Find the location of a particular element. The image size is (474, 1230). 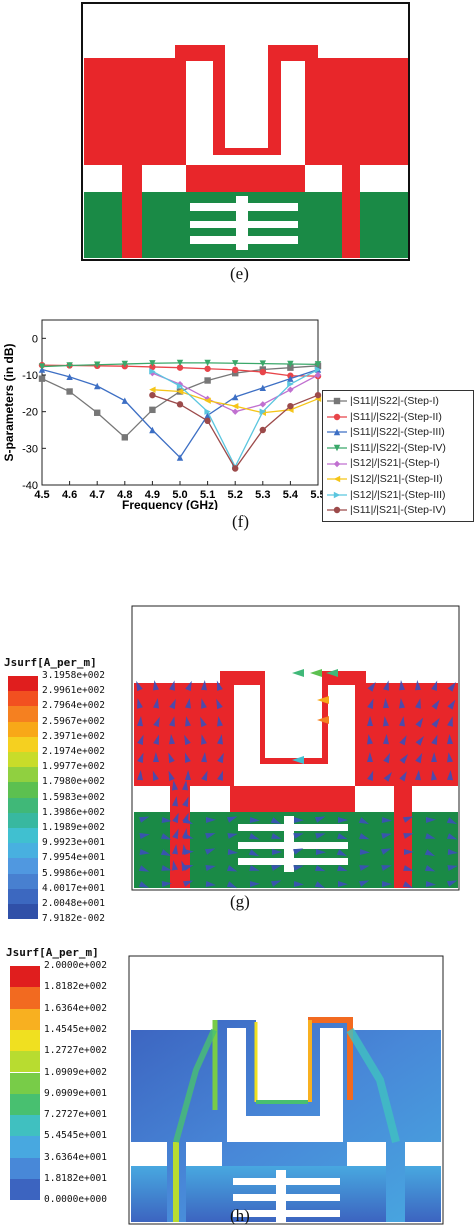

x-tick-label: 4.7 is located at coordinates (97, 495).